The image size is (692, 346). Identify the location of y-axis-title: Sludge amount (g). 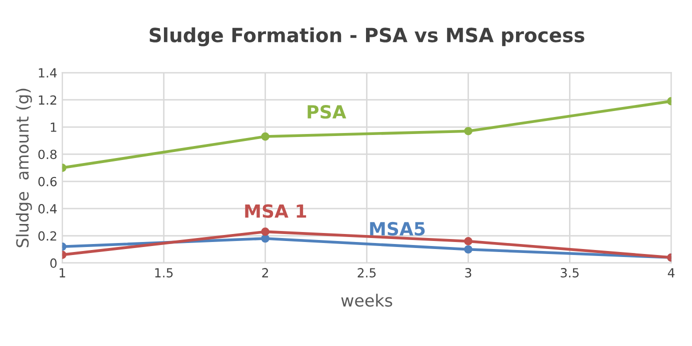
(24, 168).